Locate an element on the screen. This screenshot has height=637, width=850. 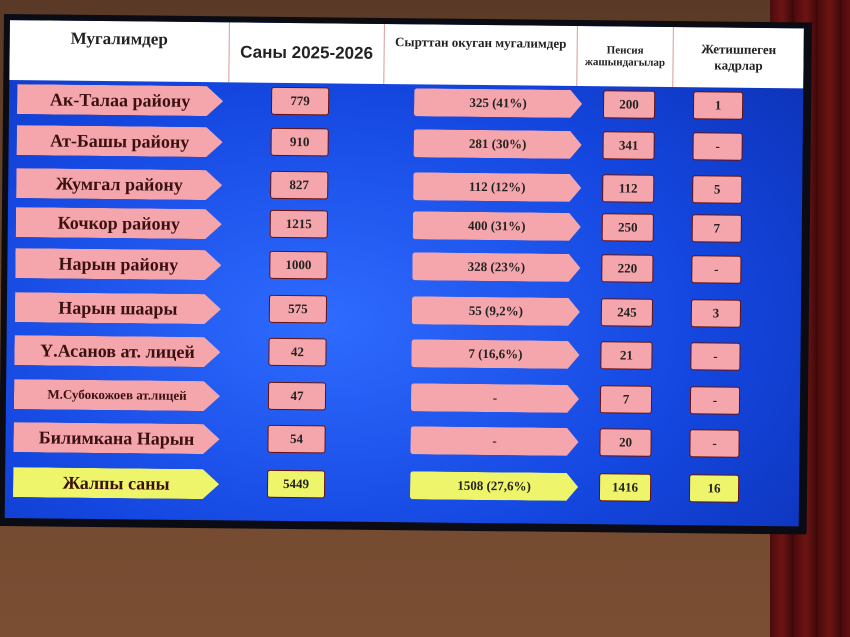
external-teachers: 55 (9,2%) is located at coordinates (496, 311).